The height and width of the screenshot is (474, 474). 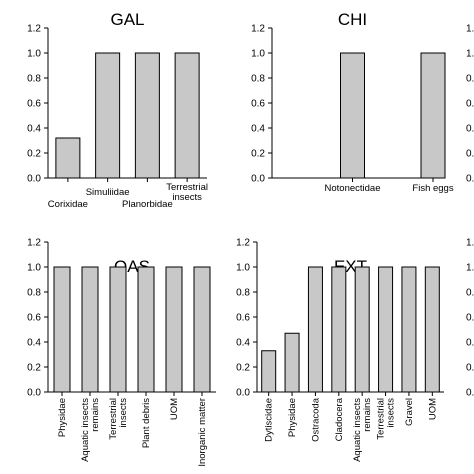 I want to click on chart-title: GAL, so click(x=127, y=19).